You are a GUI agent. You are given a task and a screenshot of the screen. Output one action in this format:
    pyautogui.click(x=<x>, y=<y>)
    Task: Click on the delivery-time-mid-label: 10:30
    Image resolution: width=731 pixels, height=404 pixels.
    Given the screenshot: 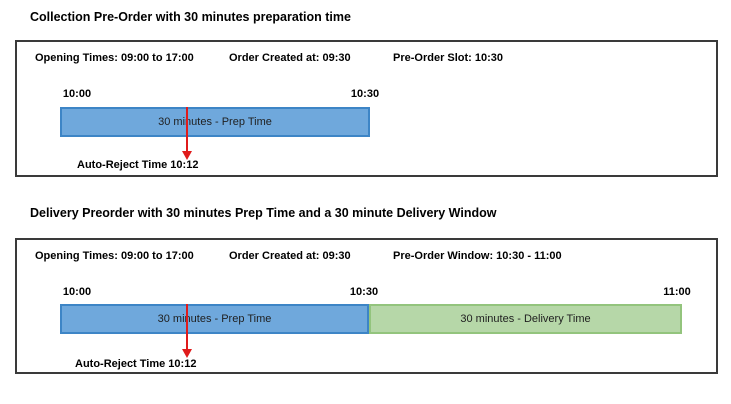 What is the action you would take?
    pyautogui.click(x=364, y=292)
    